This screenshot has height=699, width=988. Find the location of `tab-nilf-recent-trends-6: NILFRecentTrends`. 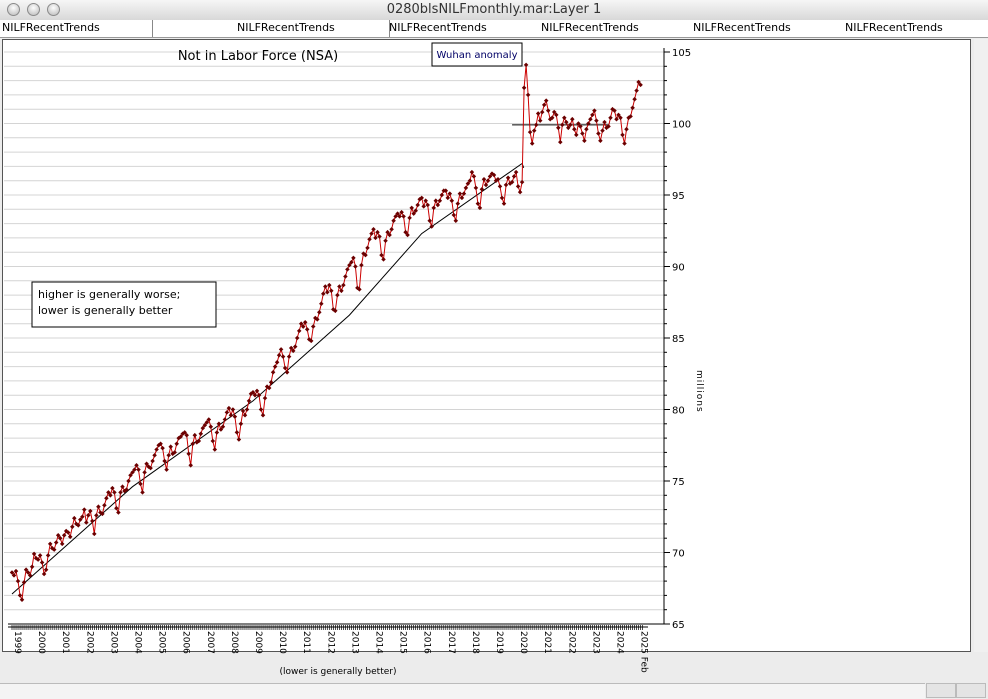

tab-nilf-recent-trends-6: NILFRecentTrends is located at coordinates (894, 27).